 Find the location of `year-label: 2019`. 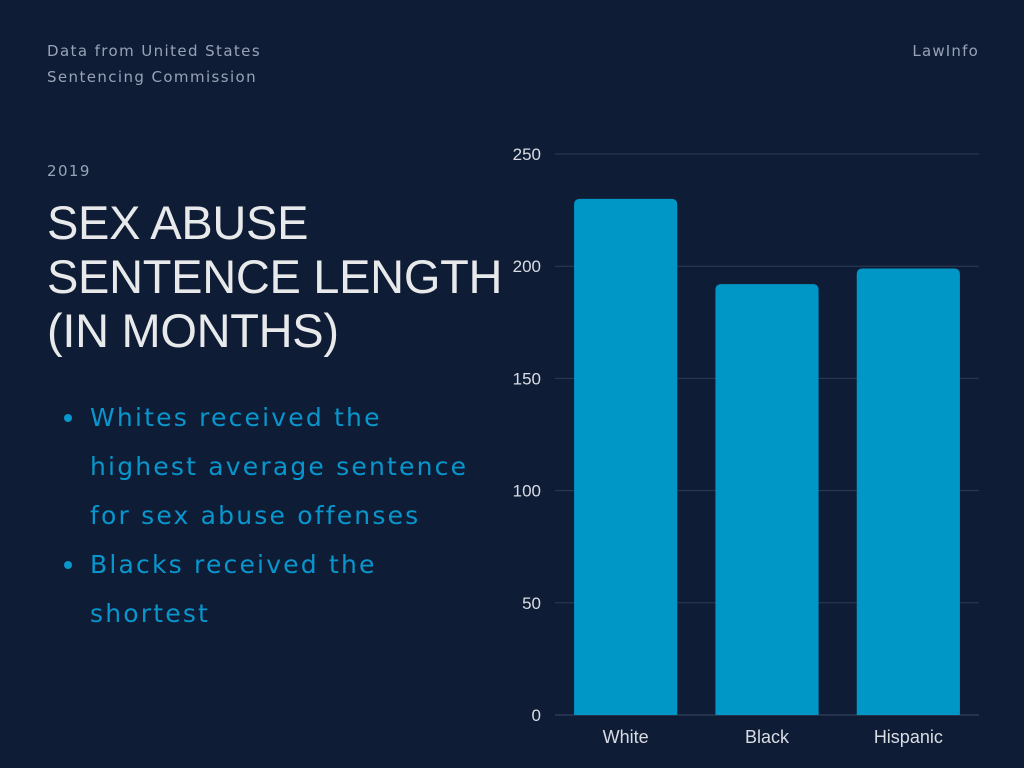

year-label: 2019 is located at coordinates (69, 171).